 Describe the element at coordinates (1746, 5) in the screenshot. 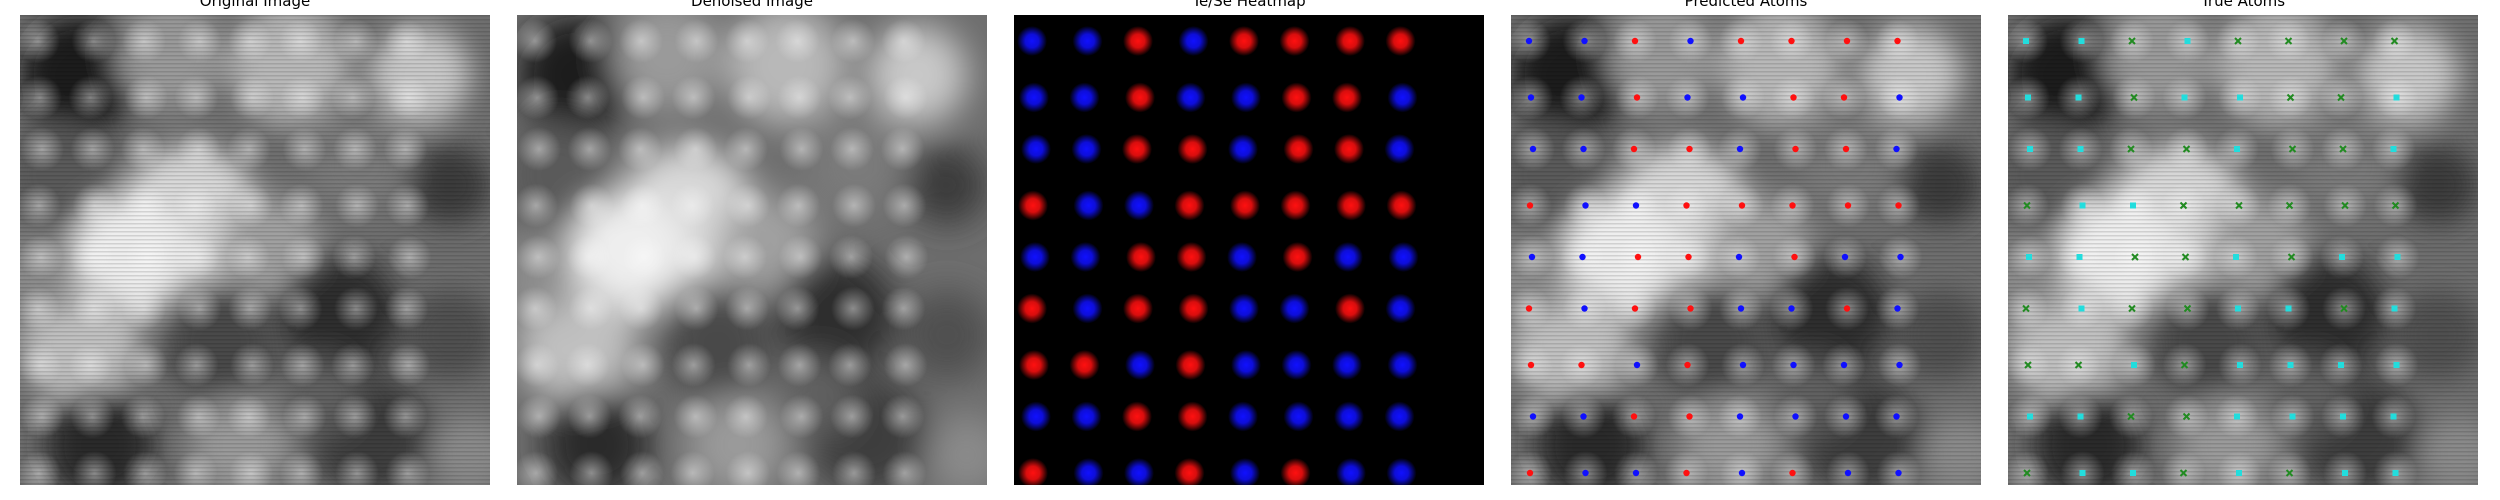

I see `panel-title-predicted: Predicted Atoms` at that location.